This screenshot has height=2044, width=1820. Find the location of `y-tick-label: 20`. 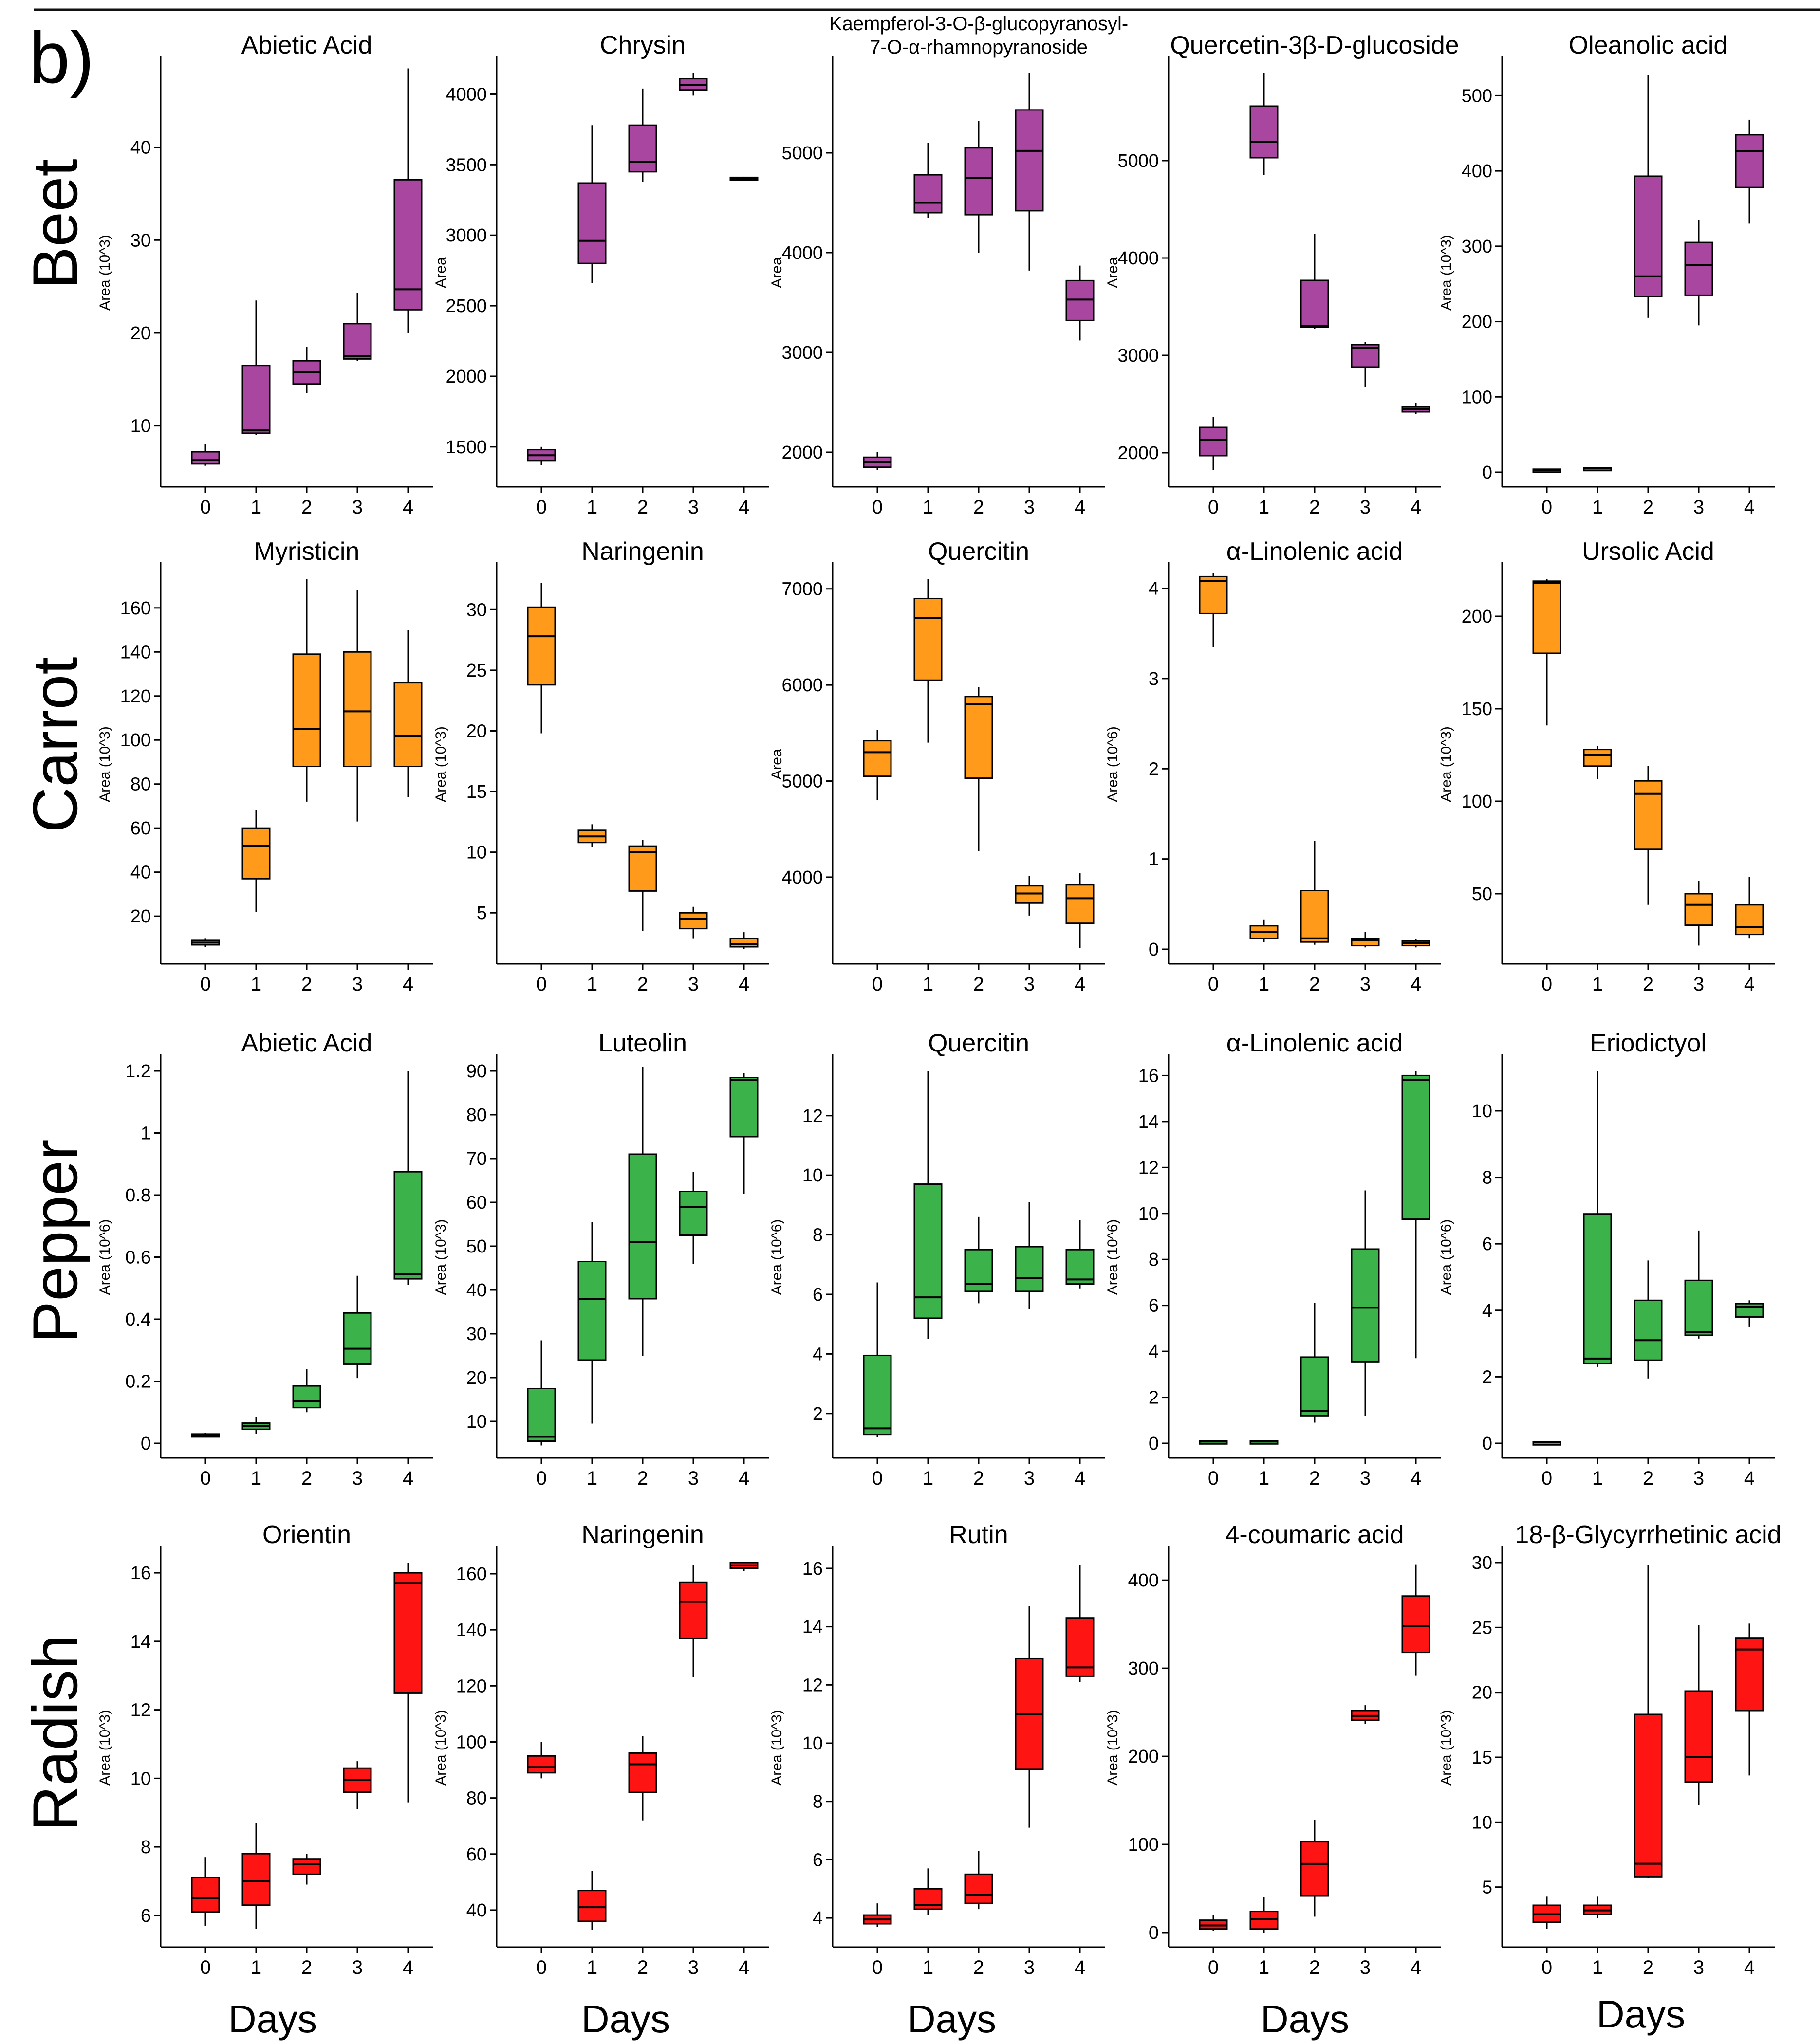

y-tick-label: 20 is located at coordinates (476, 731).